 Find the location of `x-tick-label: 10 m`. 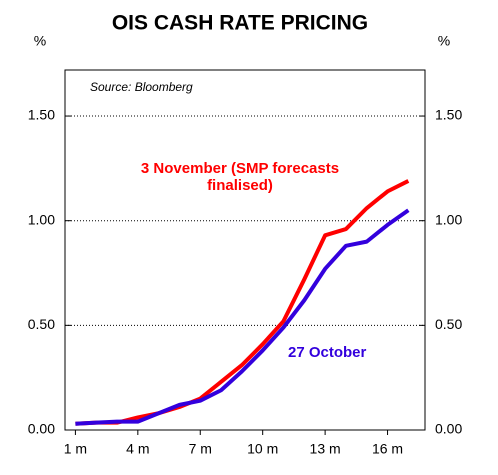

x-tick-label: 10 m is located at coordinates (262, 449).